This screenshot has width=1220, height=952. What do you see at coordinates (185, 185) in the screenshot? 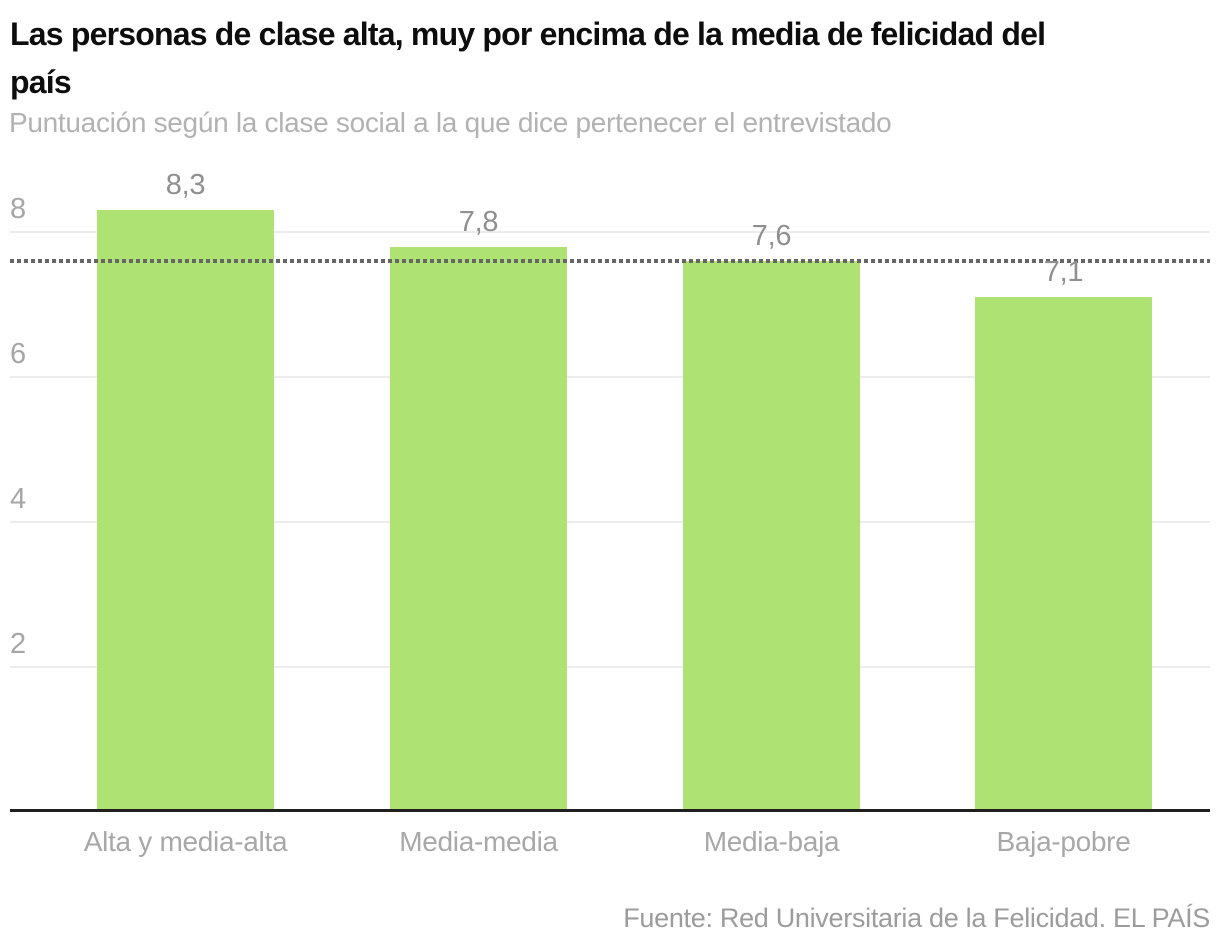
I see `value-label-0: 8,3` at bounding box center [185, 185].